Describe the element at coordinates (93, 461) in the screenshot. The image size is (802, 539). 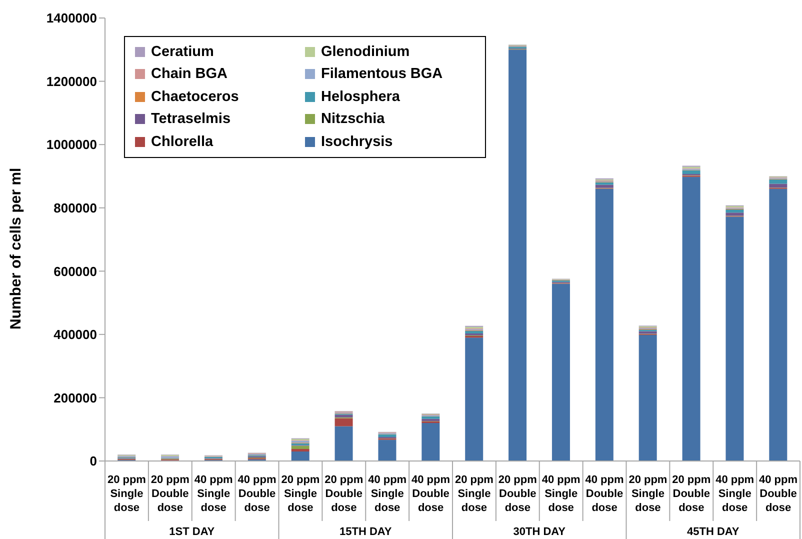
I see `y-tick-label: 0` at that location.